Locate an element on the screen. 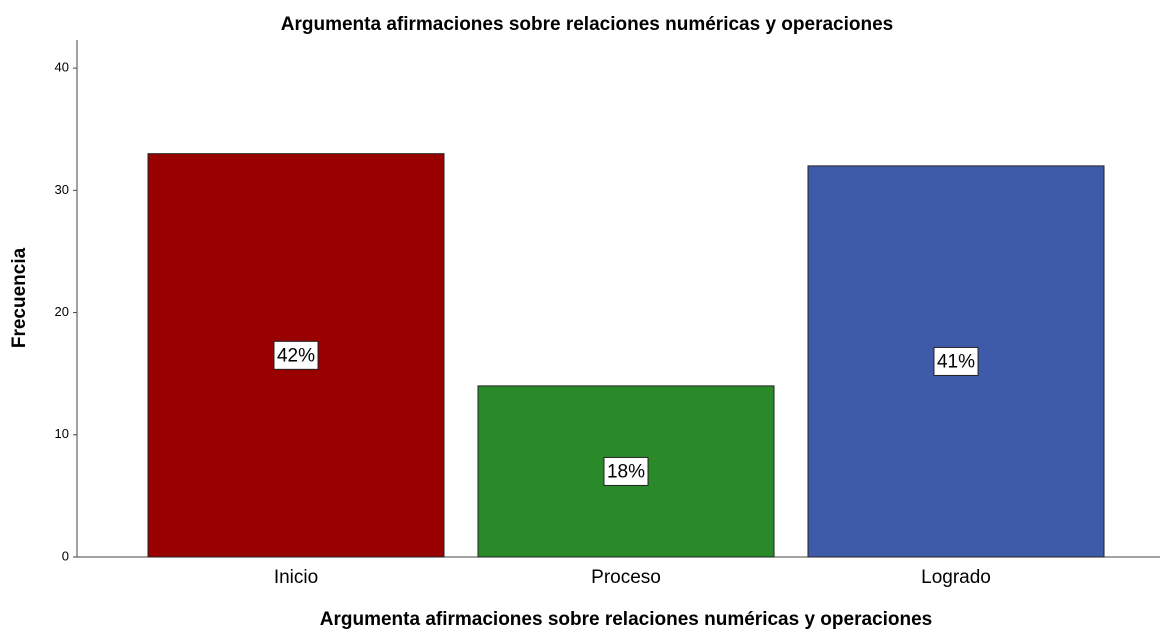  data-label: 41% is located at coordinates (956, 361).